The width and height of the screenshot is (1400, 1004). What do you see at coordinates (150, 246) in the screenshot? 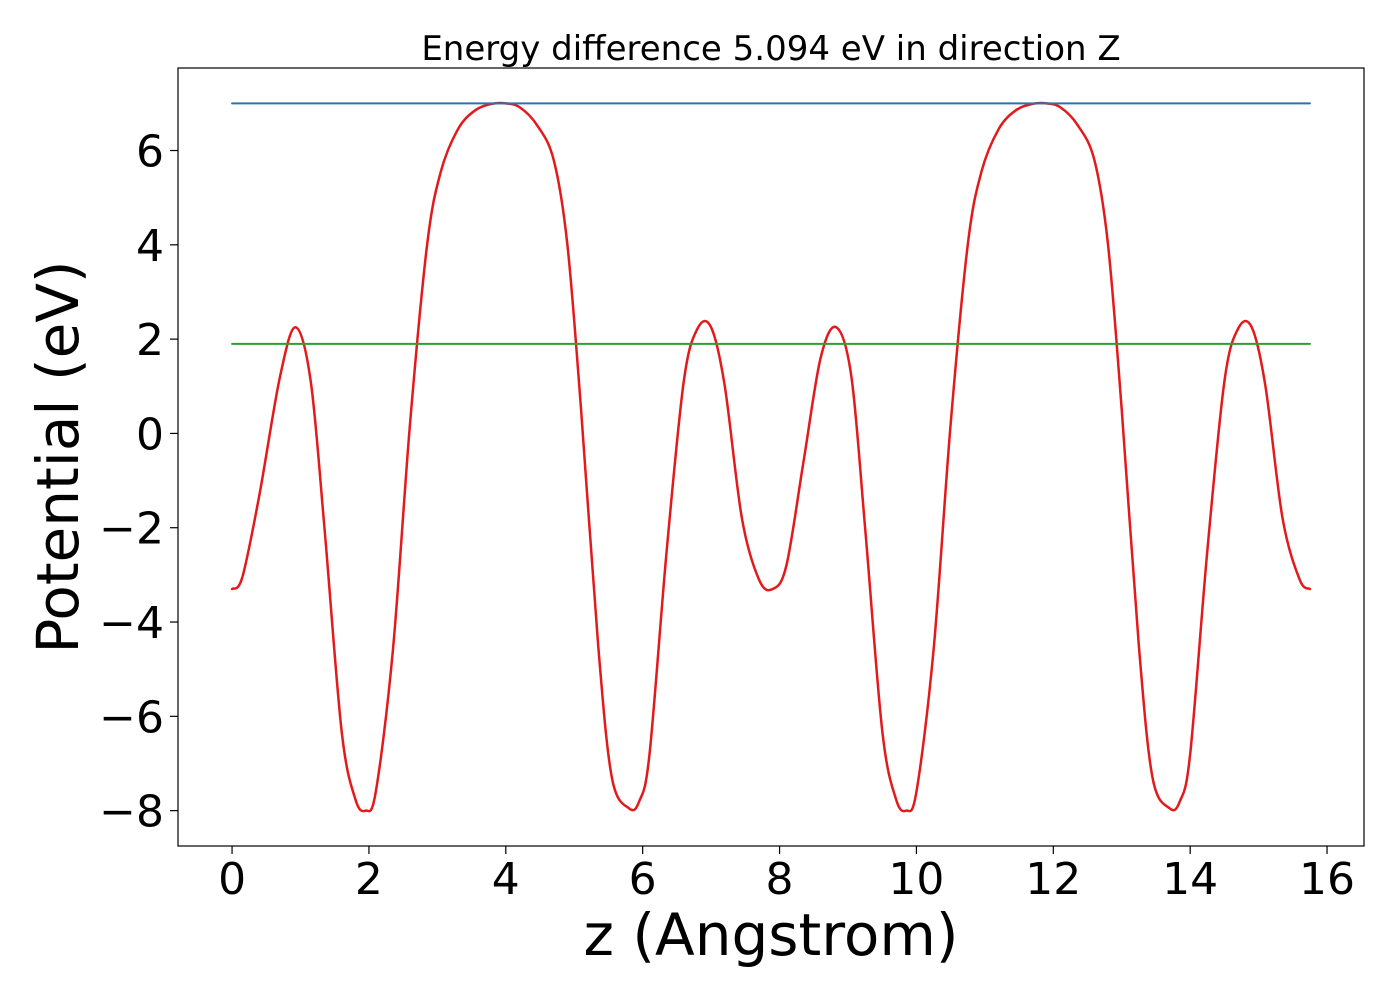
I see `y-tick-label: 4` at bounding box center [150, 246].